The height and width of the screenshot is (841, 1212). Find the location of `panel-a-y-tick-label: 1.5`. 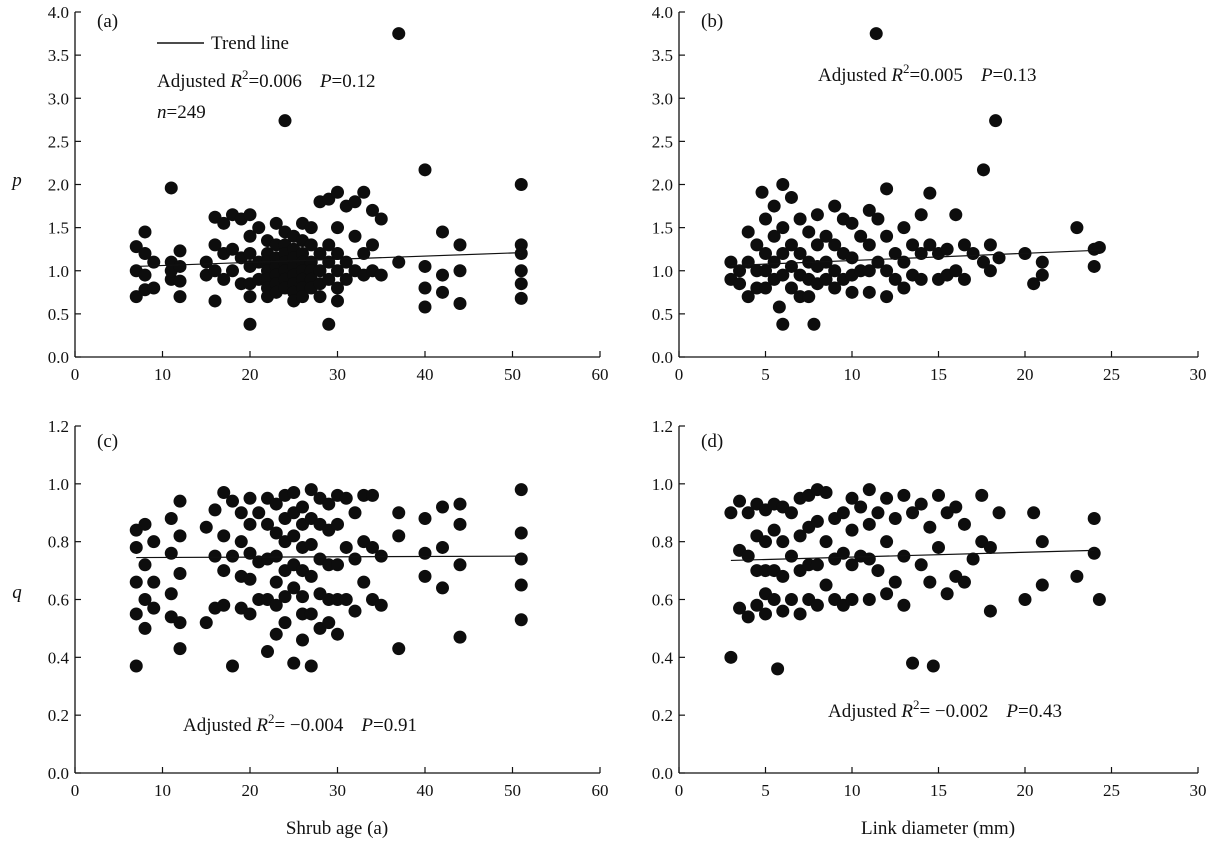

panel-a-y-tick-label: 1.5 is located at coordinates (58, 228).